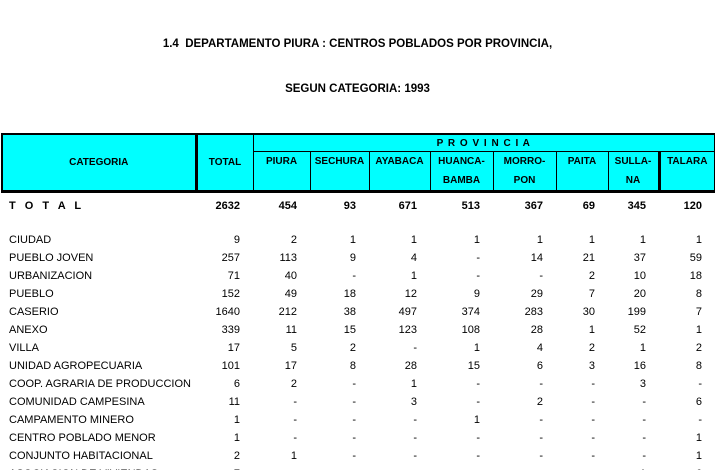 The width and height of the screenshot is (715, 470). I want to click on table-row: UNIDAD AGROPECUARIA 101 17 8 28 15 6 3 16 8, so click(358, 366).